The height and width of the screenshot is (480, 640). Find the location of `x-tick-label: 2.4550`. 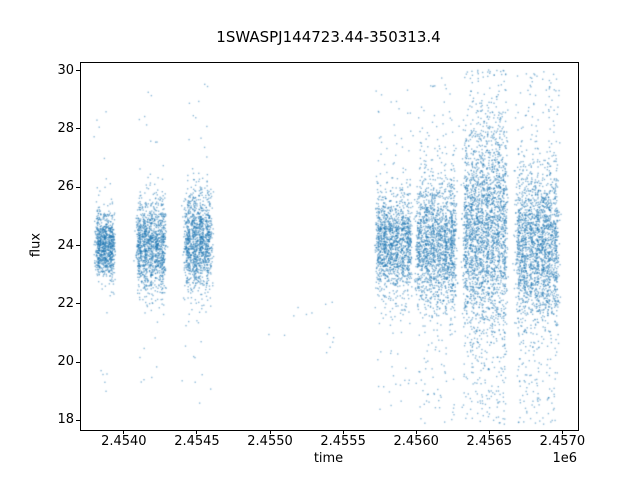

x-tick-label: 2.4550 is located at coordinates (270, 441).